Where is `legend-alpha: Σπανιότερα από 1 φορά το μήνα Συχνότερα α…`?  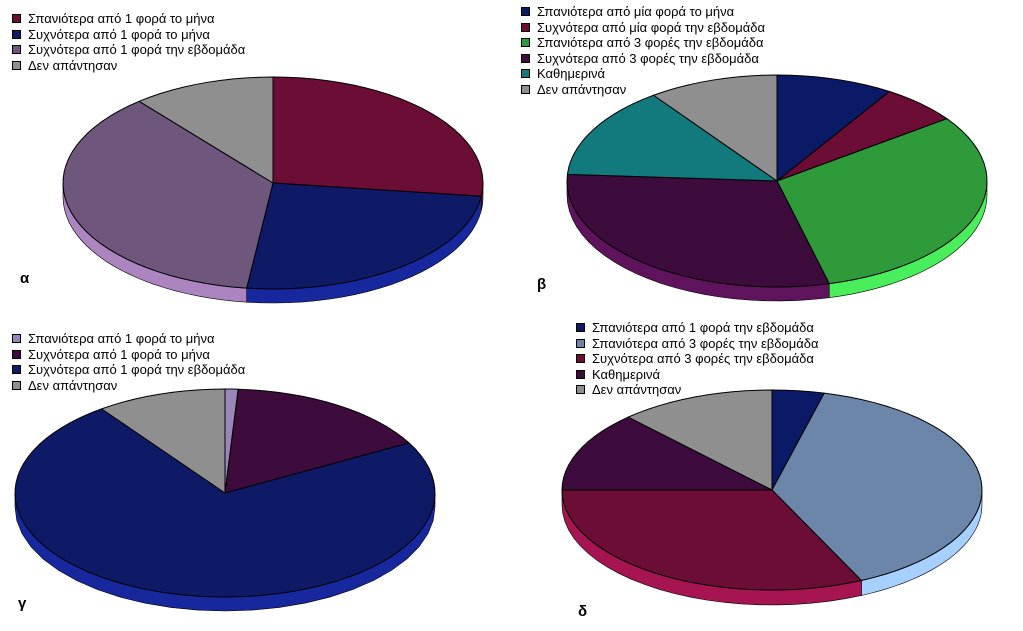 legend-alpha: Σπανιότερα από 1 φορά το μήνα Συχνότερα α… is located at coordinates (128, 42).